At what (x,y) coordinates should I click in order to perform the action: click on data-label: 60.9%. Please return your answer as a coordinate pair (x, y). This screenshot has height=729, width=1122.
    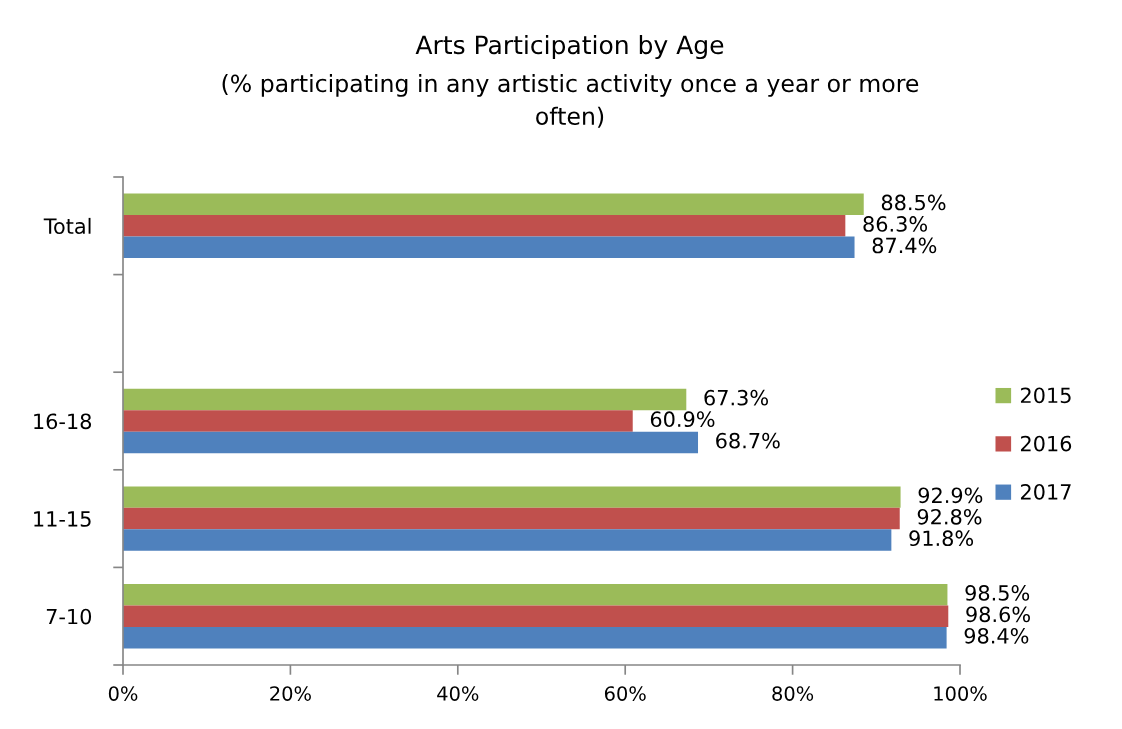
    Looking at the image, I should click on (682, 419).